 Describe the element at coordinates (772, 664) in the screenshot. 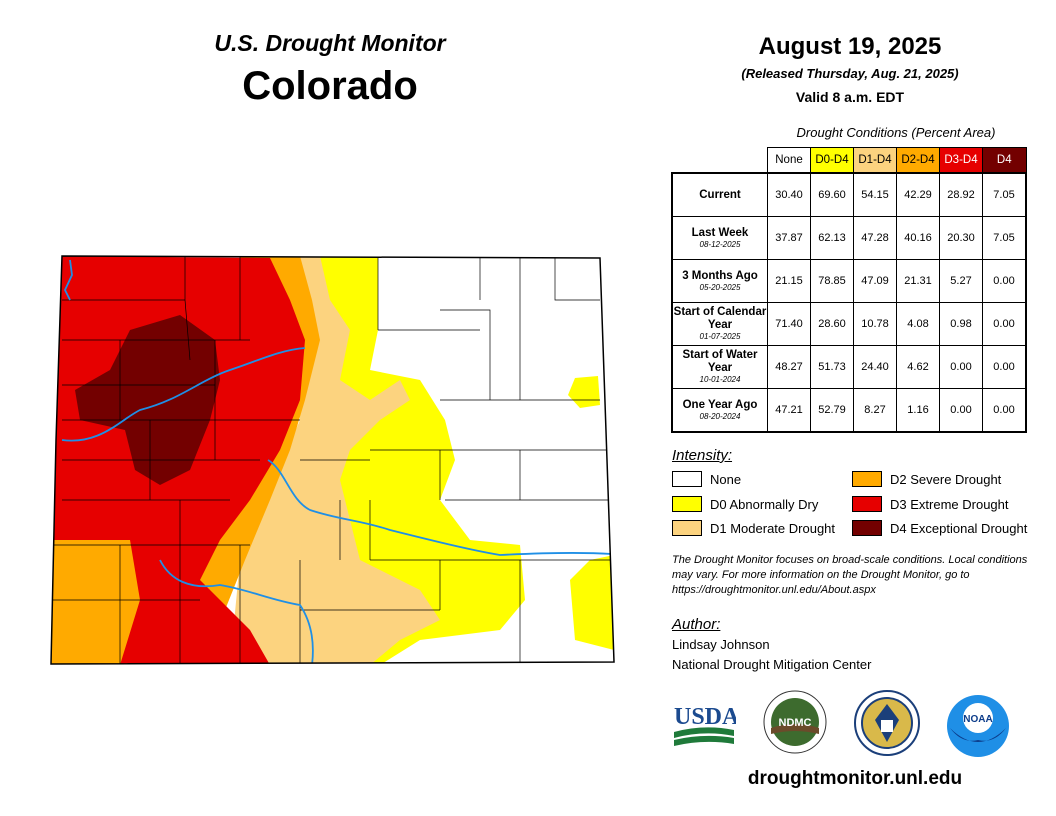

I see `author-org: National Drought Mitigation Center` at that location.